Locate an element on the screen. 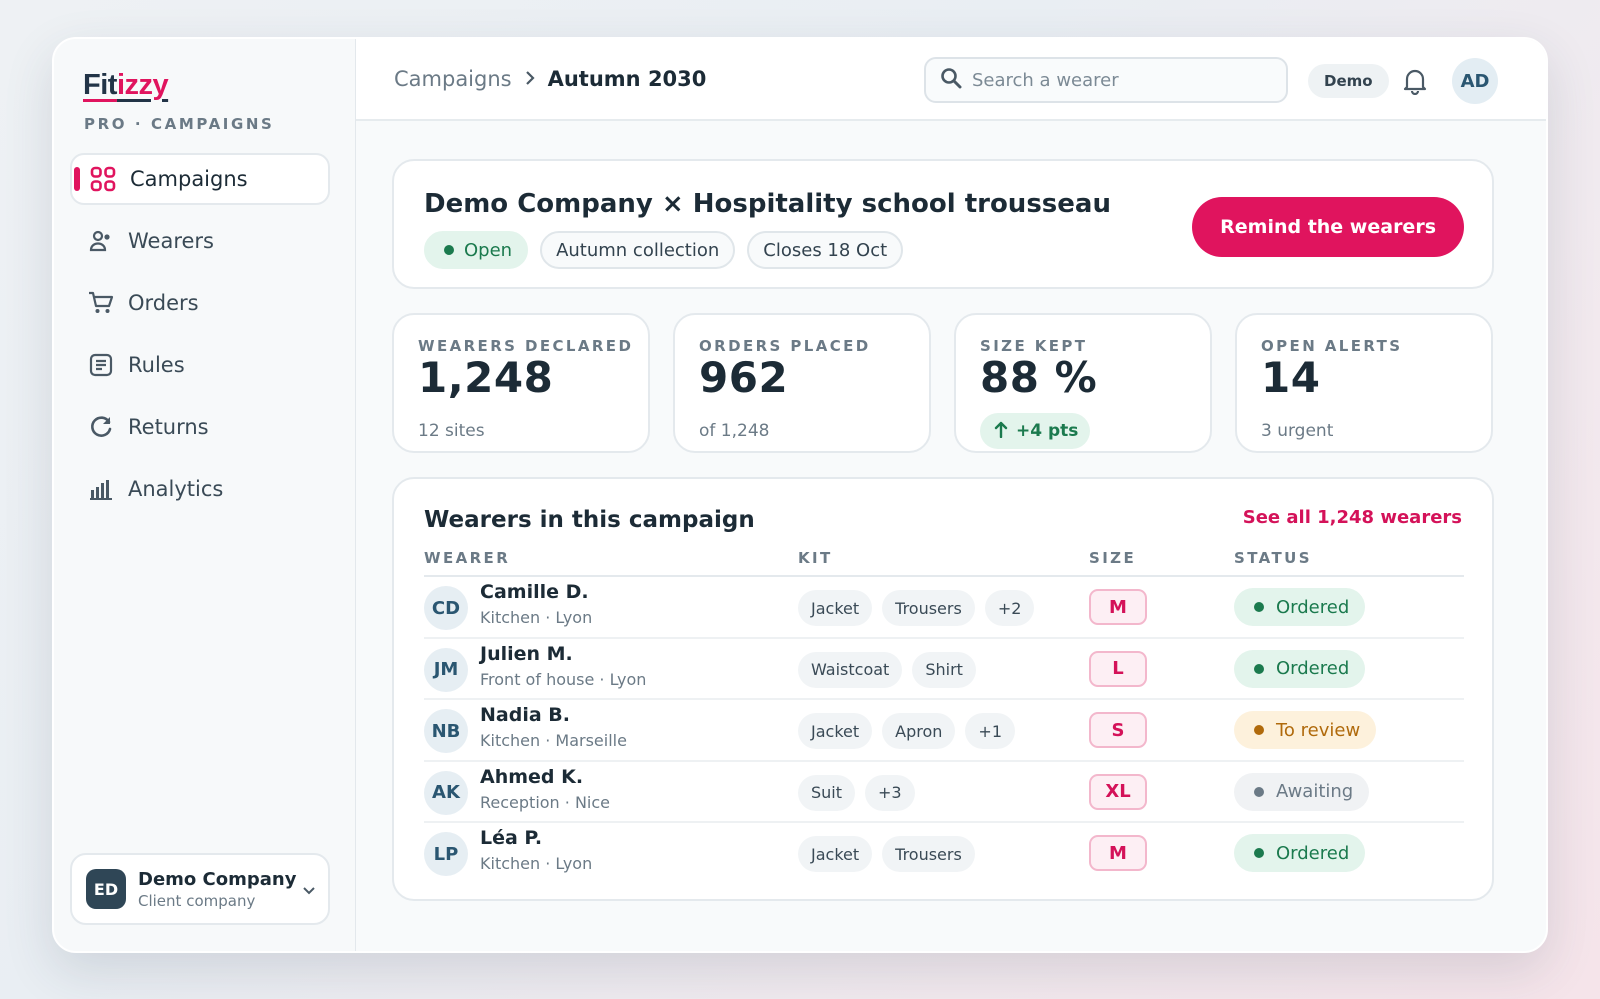 This screenshot has width=1600, height=999. sidebar-item-rules: Rules is located at coordinates (200, 365).